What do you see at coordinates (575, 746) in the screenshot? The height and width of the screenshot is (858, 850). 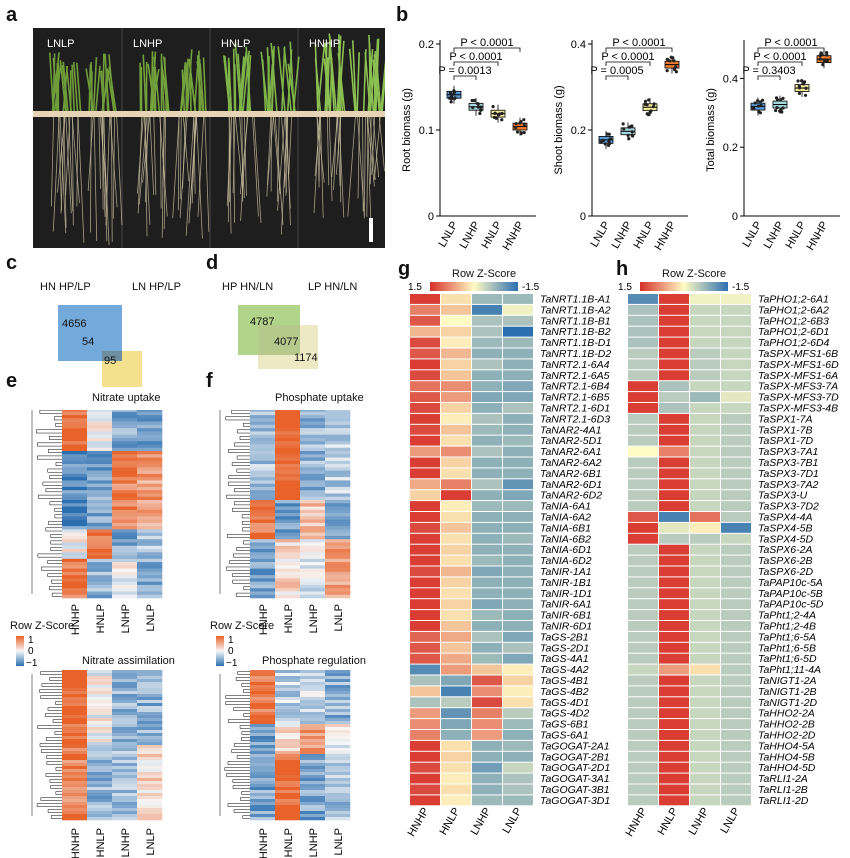 I see `gene-label: TaGOGAT-2A1` at bounding box center [575, 746].